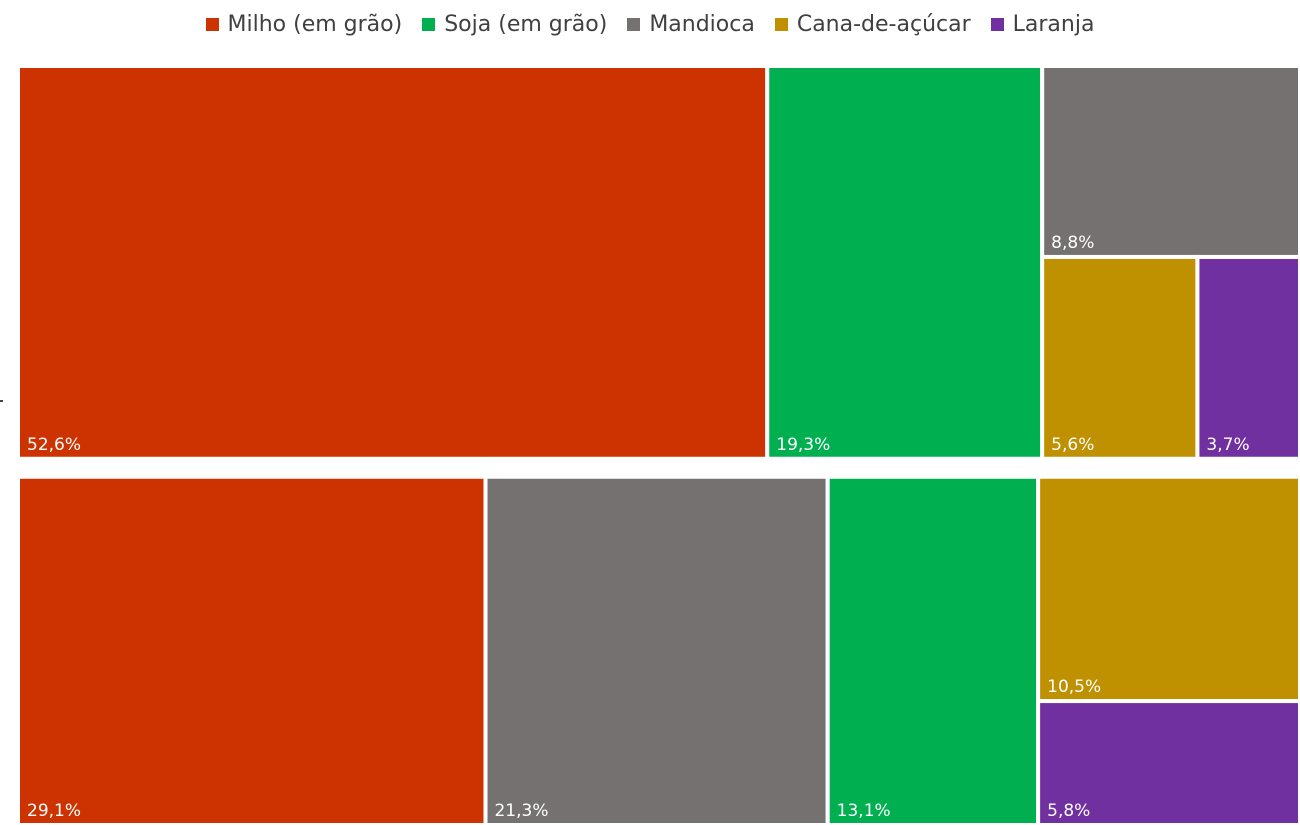 Image resolution: width=1300 pixels, height=825 pixels. Describe the element at coordinates (803, 445) in the screenshot. I see `data-label: 19,3%` at that location.